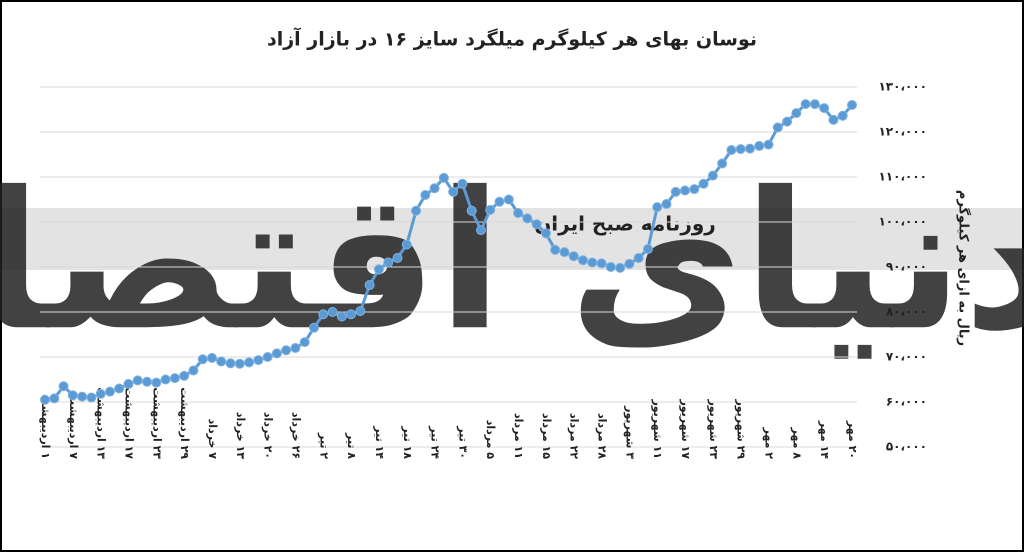  What do you see at coordinates (212, 439) in the screenshot?
I see `x-tick-label: ۷ خرداد` at bounding box center [212, 439].